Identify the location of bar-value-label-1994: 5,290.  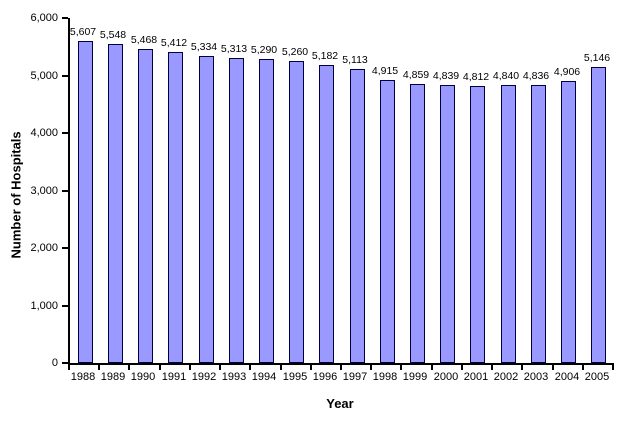
(264, 50).